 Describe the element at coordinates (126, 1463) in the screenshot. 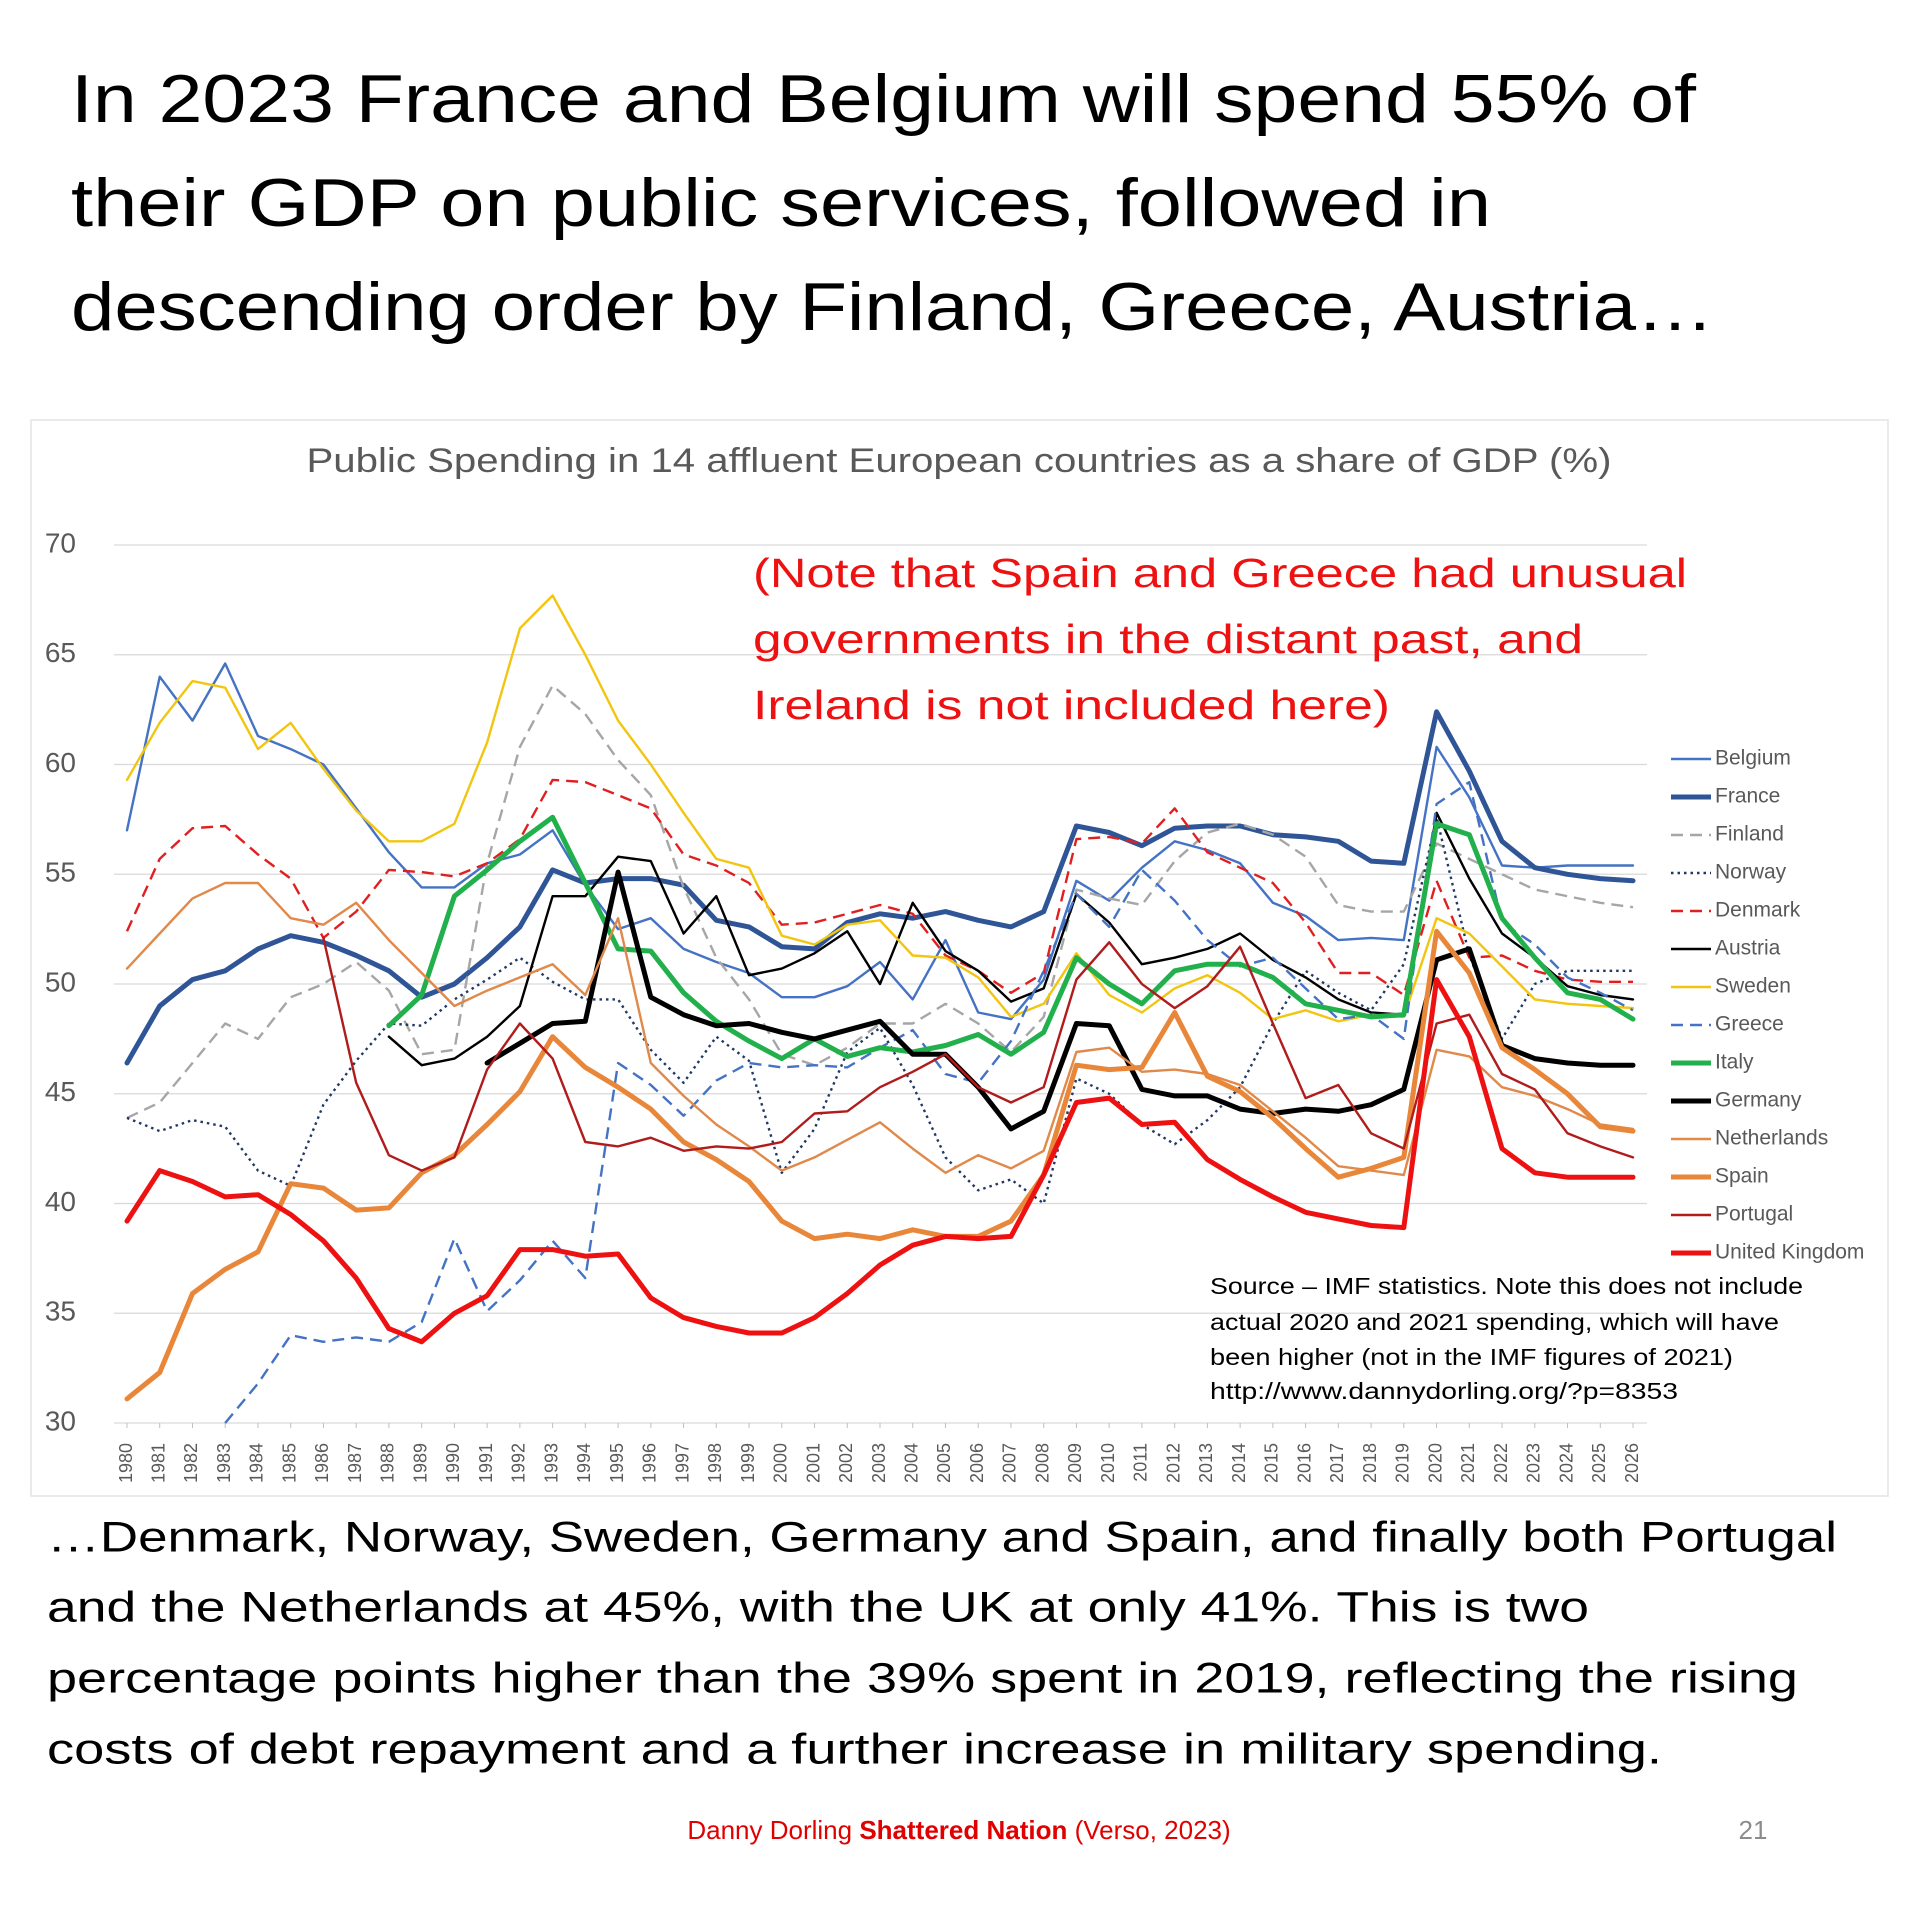

I see `x-tick-label: 1980` at that location.